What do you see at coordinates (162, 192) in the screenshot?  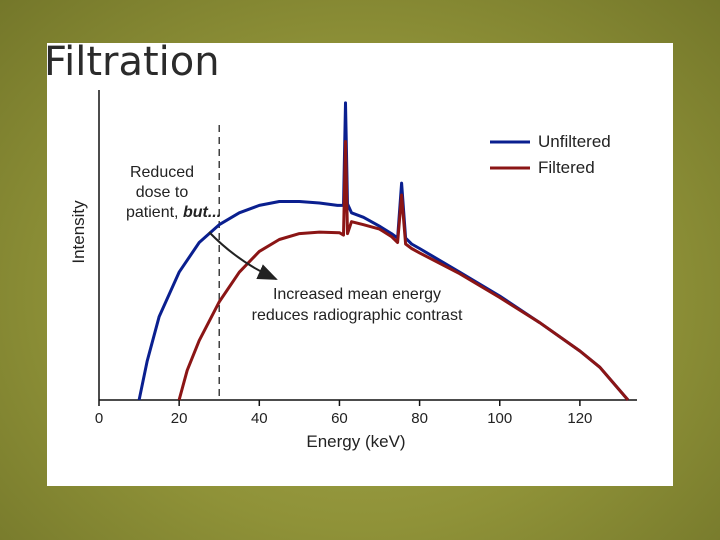 I see `annotation-line: dose to` at bounding box center [162, 192].